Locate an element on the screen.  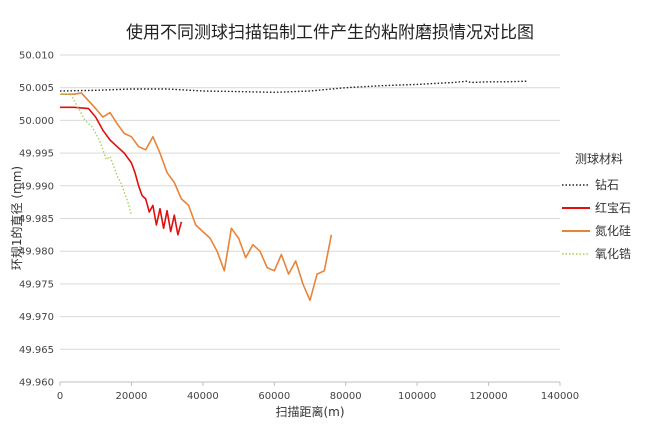
y-tick-label: 49.965 is located at coordinates (36, 350).